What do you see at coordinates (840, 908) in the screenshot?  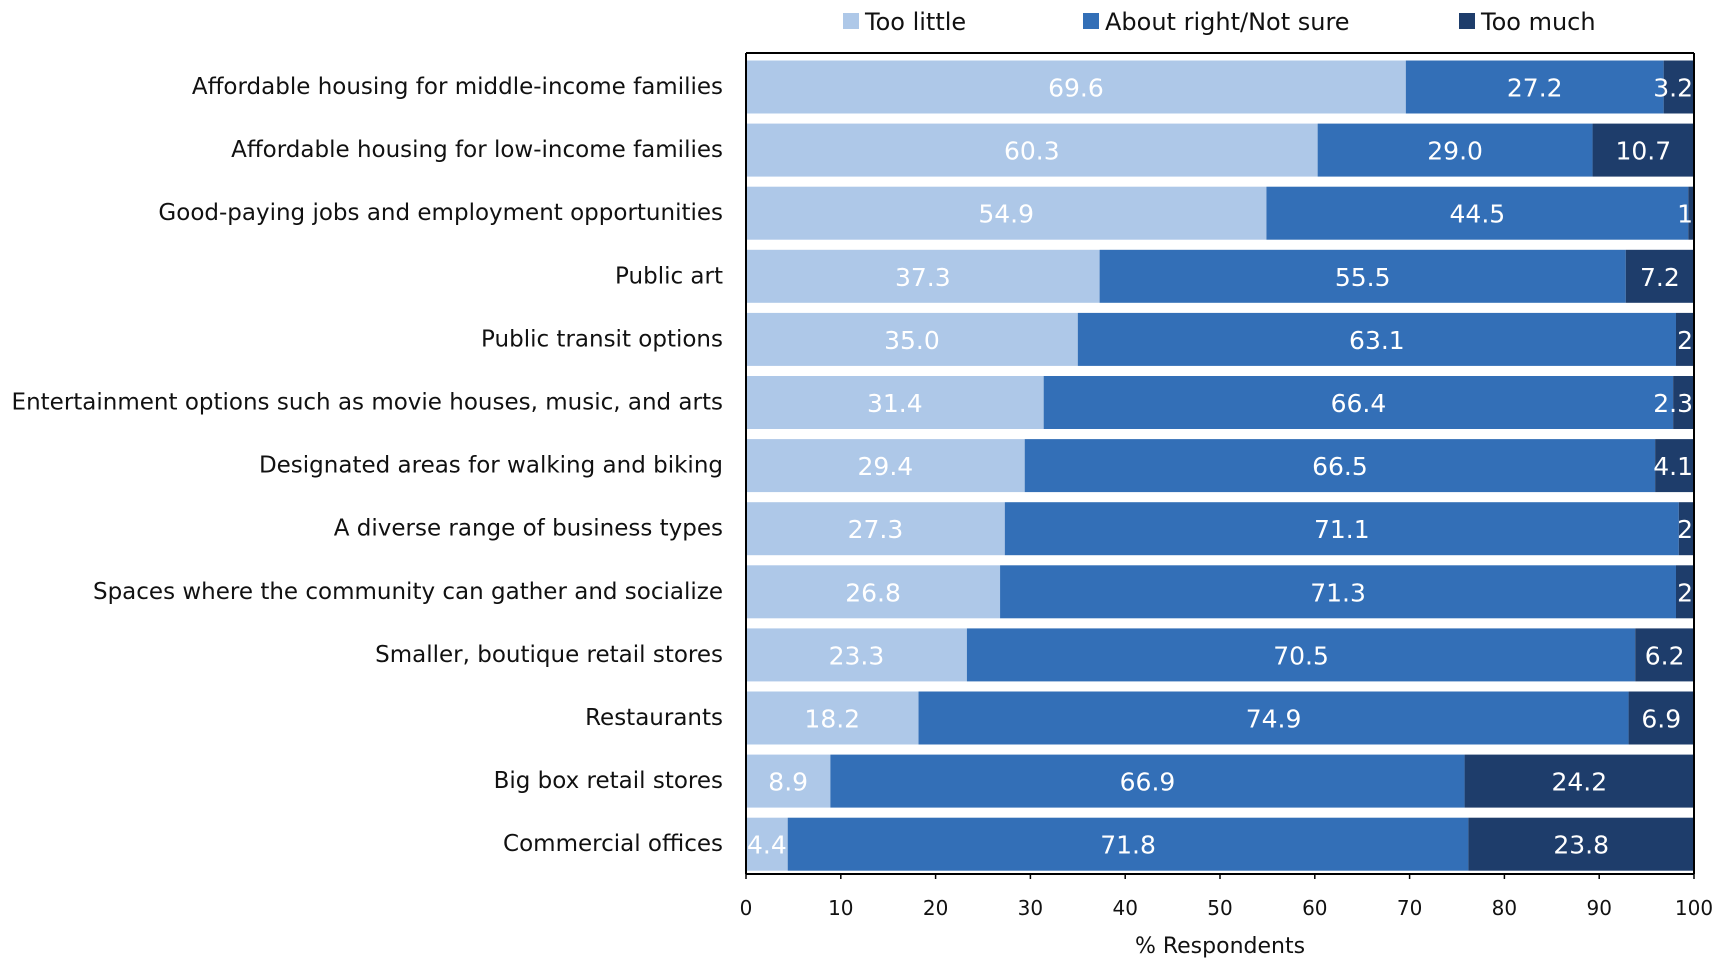 I see `x-tick-label: 10` at bounding box center [840, 908].